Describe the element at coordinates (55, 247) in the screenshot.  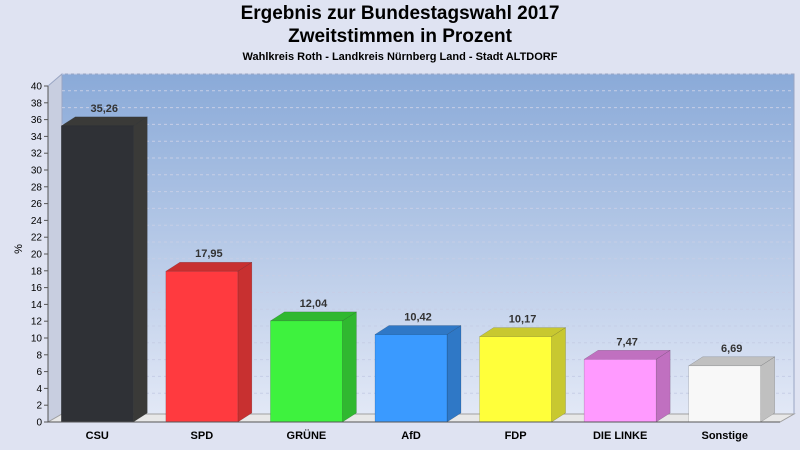
I see `plot-side-wall` at that location.